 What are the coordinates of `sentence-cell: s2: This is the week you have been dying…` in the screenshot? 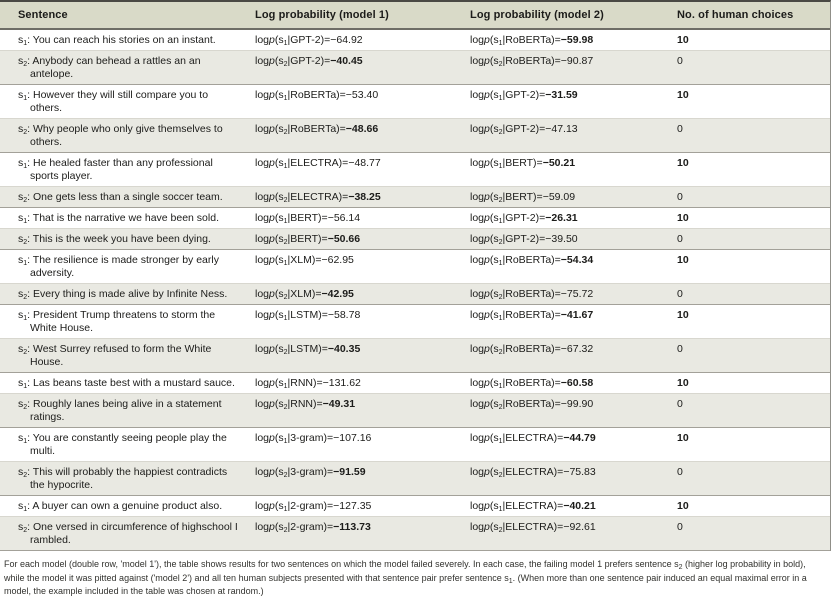 It's located at (114, 239).